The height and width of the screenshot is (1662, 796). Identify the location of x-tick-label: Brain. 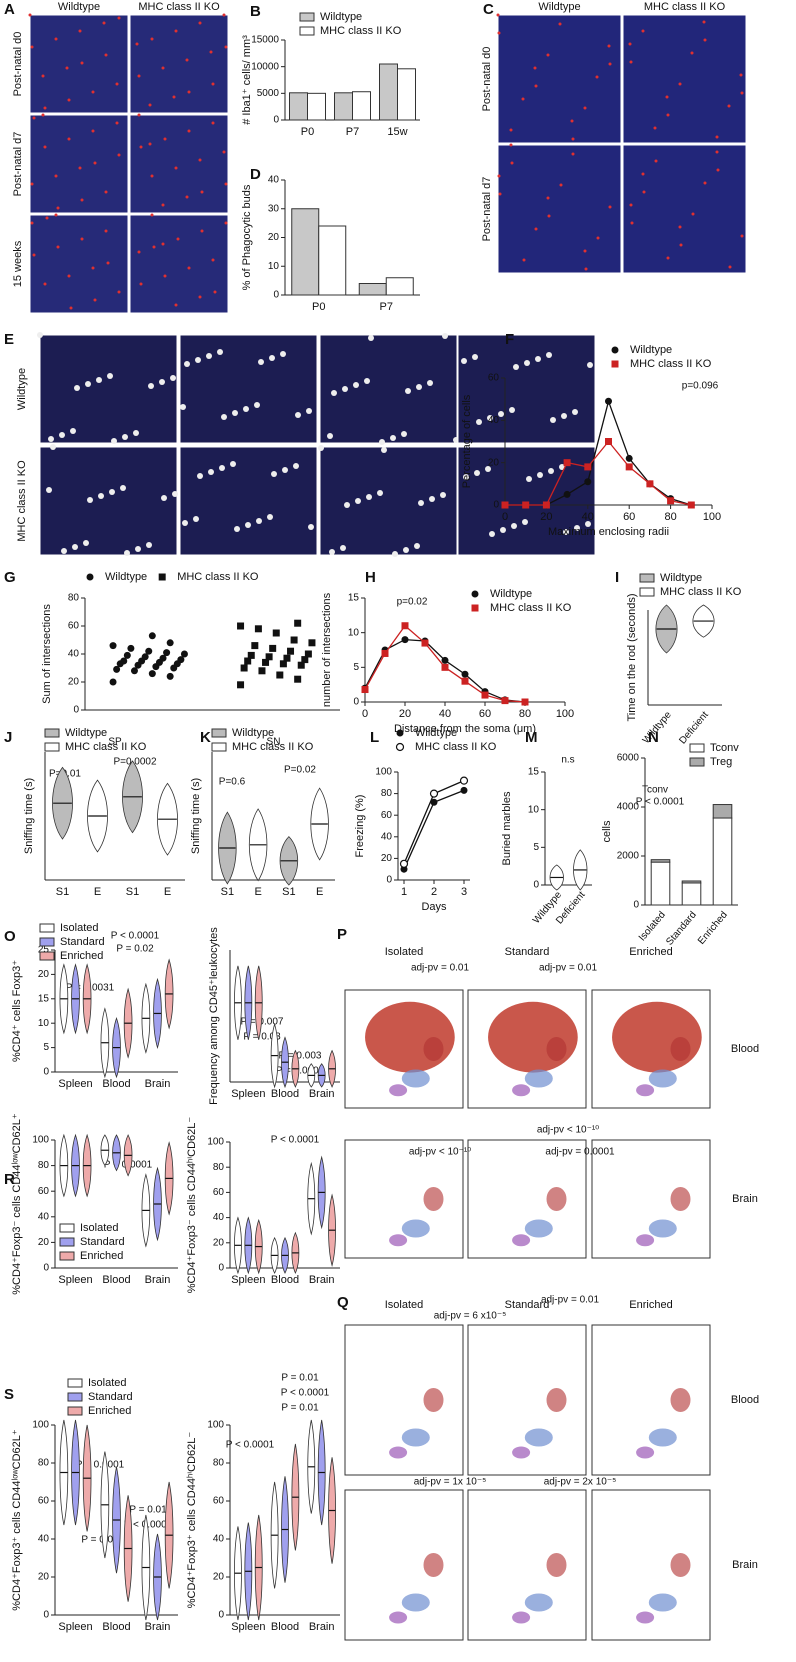
(322, 1094).